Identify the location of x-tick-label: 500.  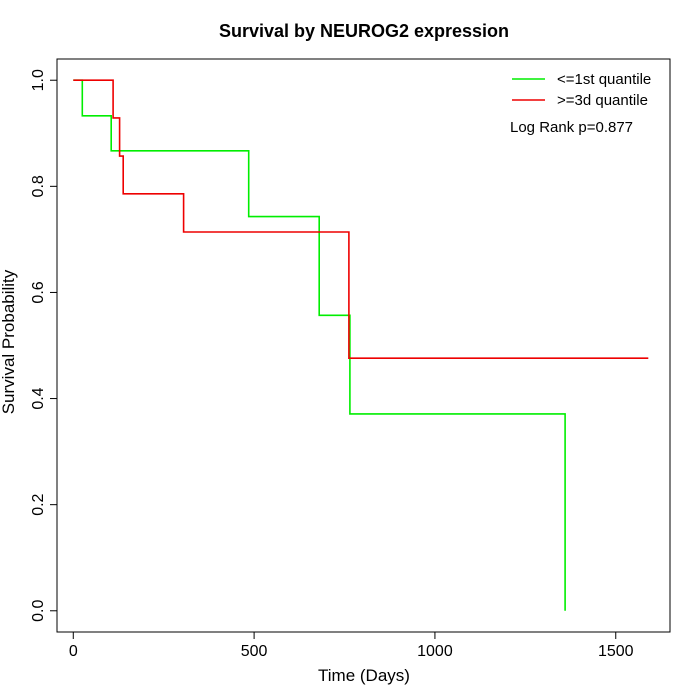
(254, 651).